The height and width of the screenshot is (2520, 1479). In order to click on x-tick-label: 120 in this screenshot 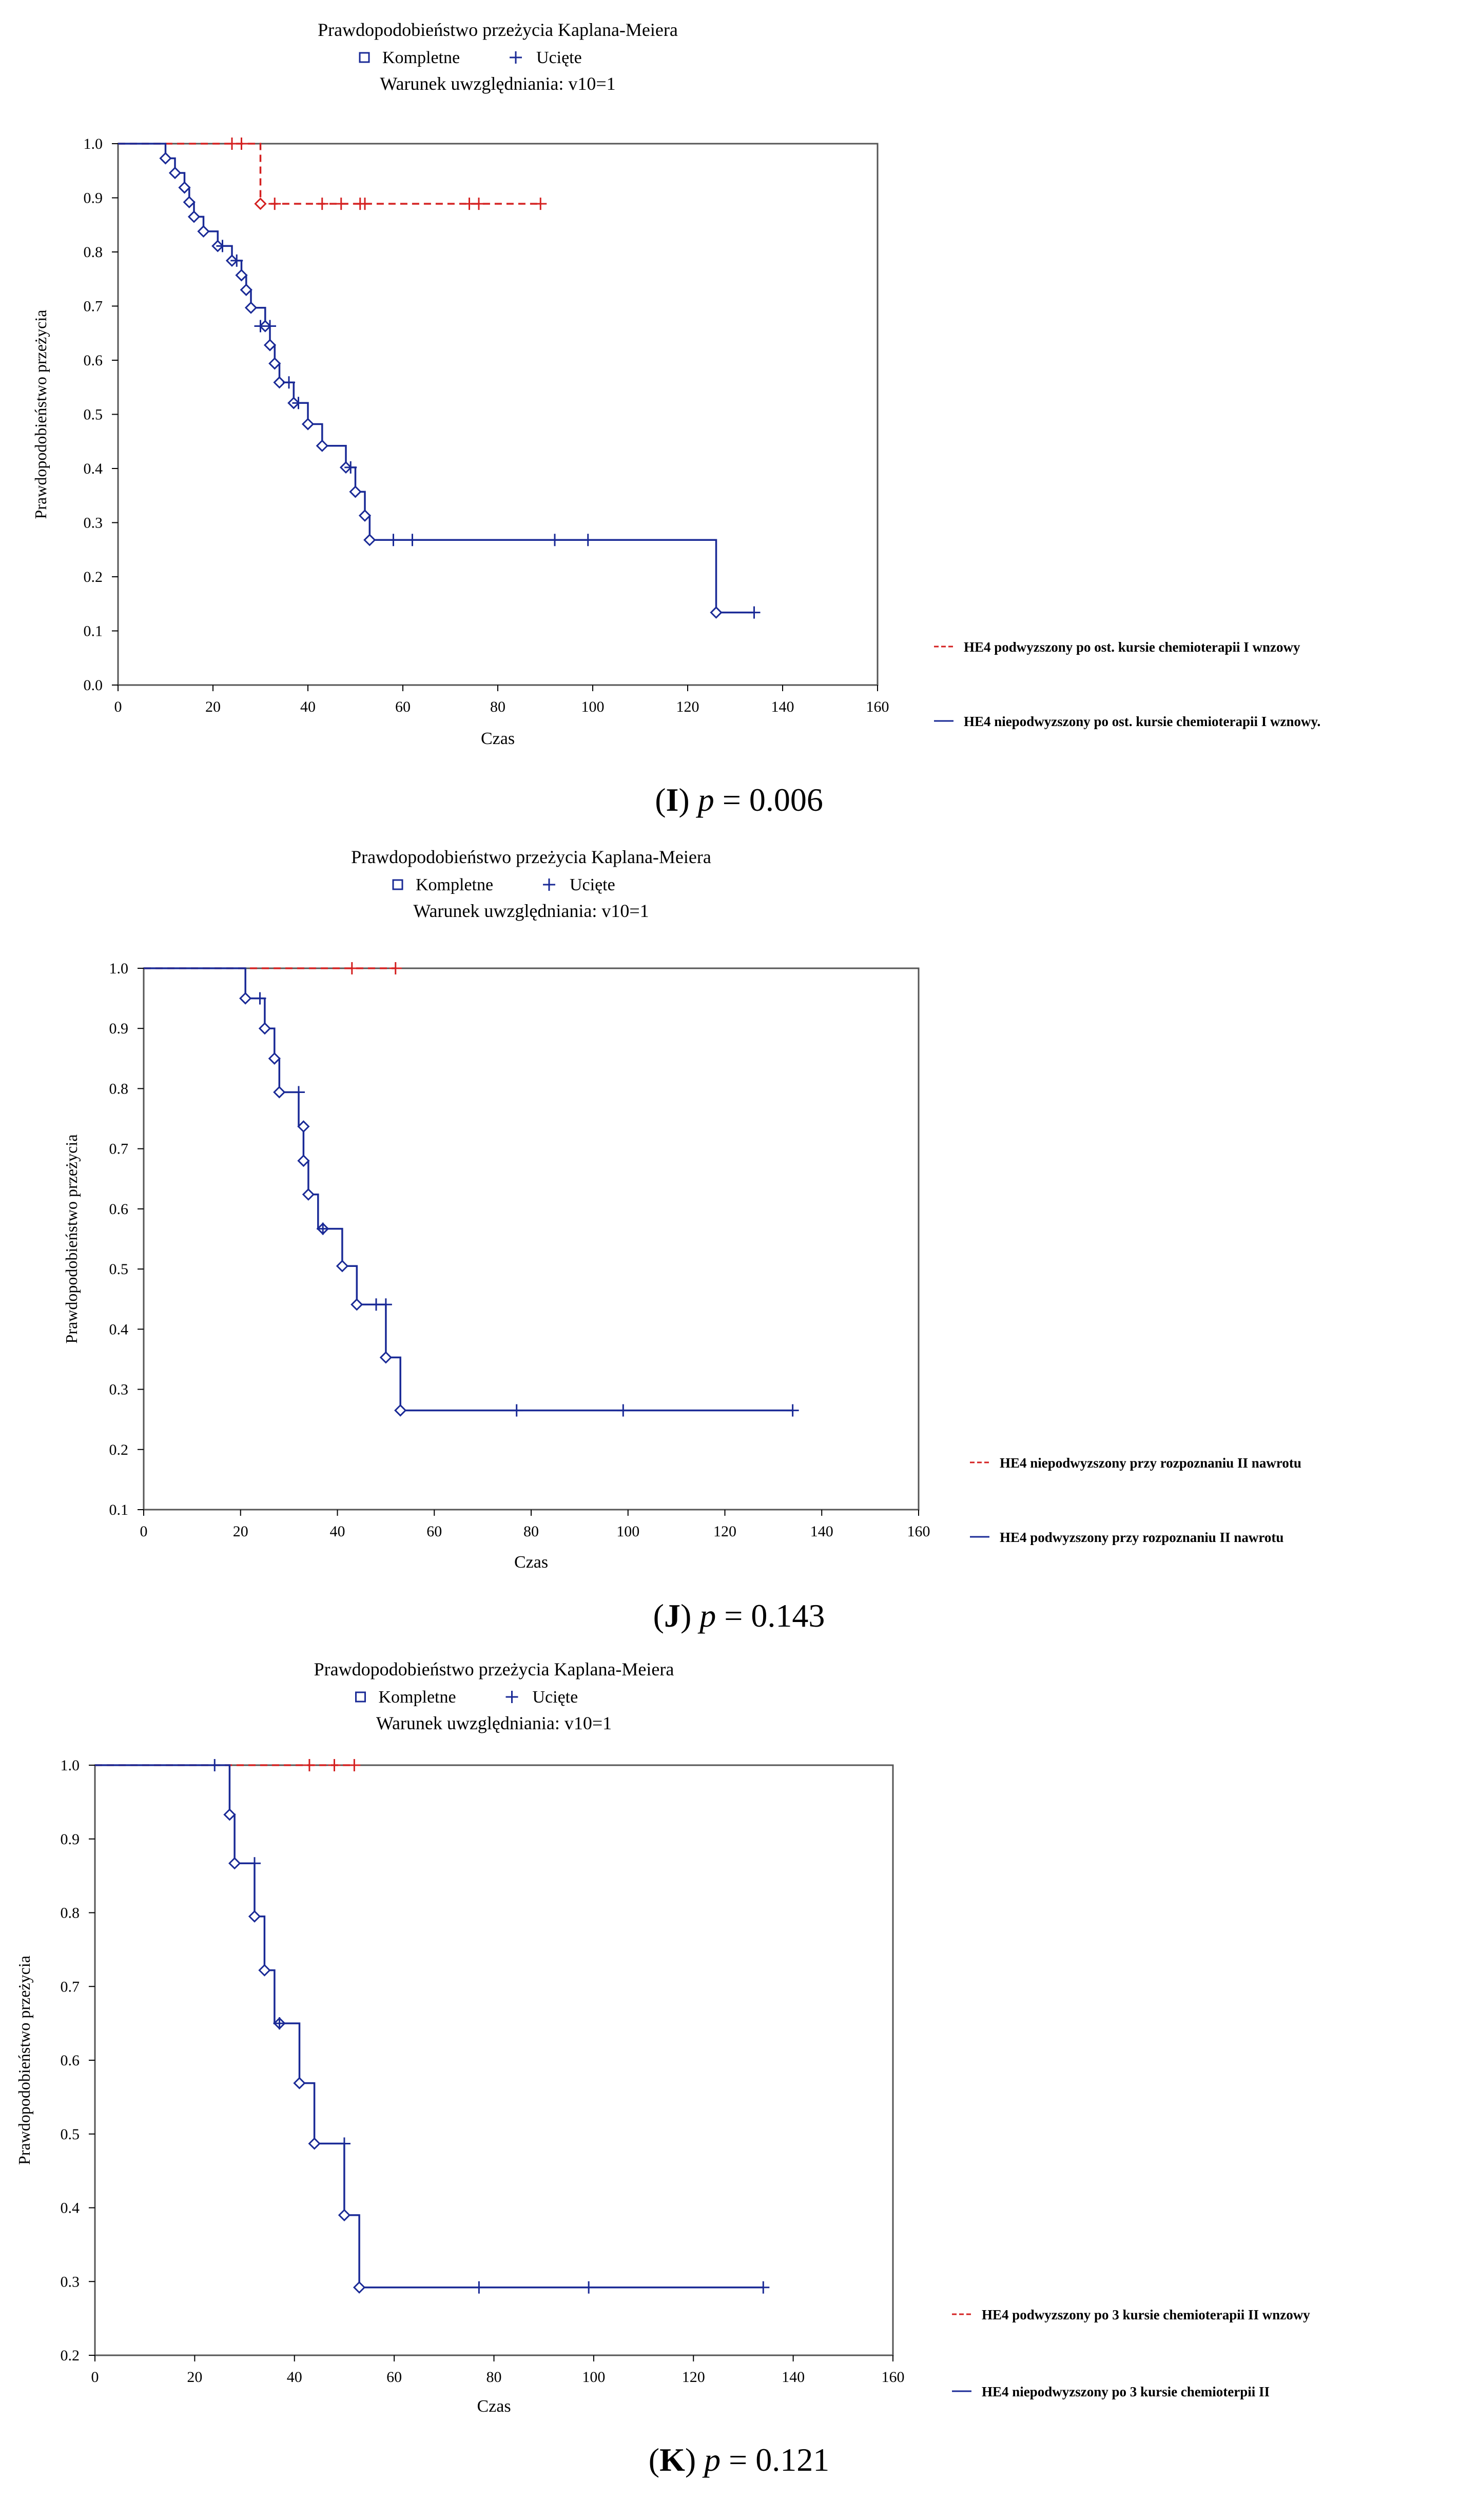, I will do `click(693, 2377)`.